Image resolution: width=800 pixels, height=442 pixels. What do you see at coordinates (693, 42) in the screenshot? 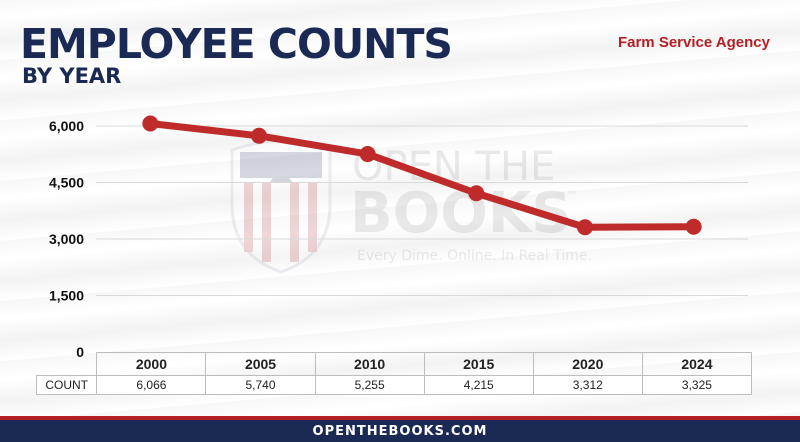
I see `agency-label: Farm Service Agency` at bounding box center [693, 42].